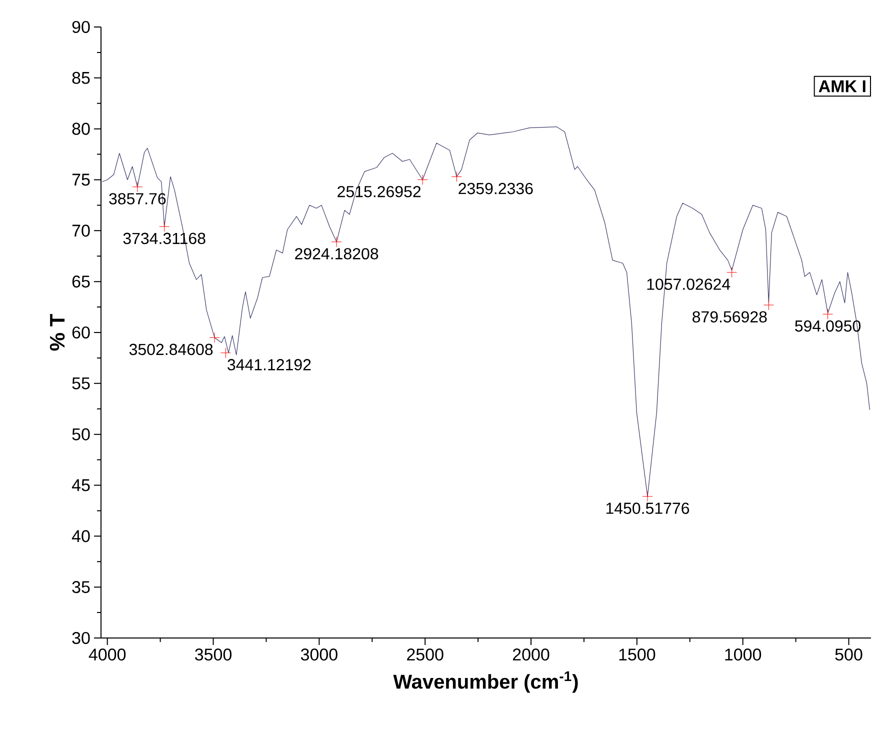 This screenshot has width=876, height=733. I want to click on y-tick-label: 55, so click(81, 383).